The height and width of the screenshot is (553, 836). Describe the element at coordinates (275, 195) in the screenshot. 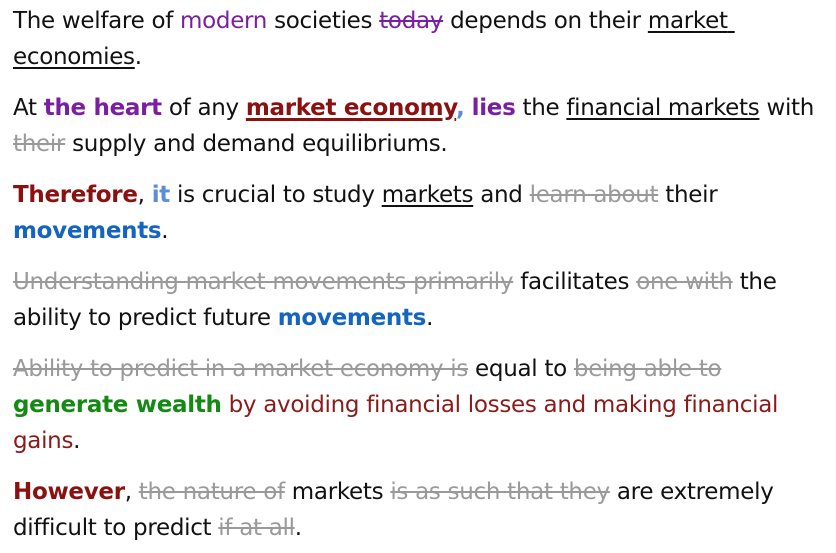

I see `text-segment: is crucial to study` at that location.